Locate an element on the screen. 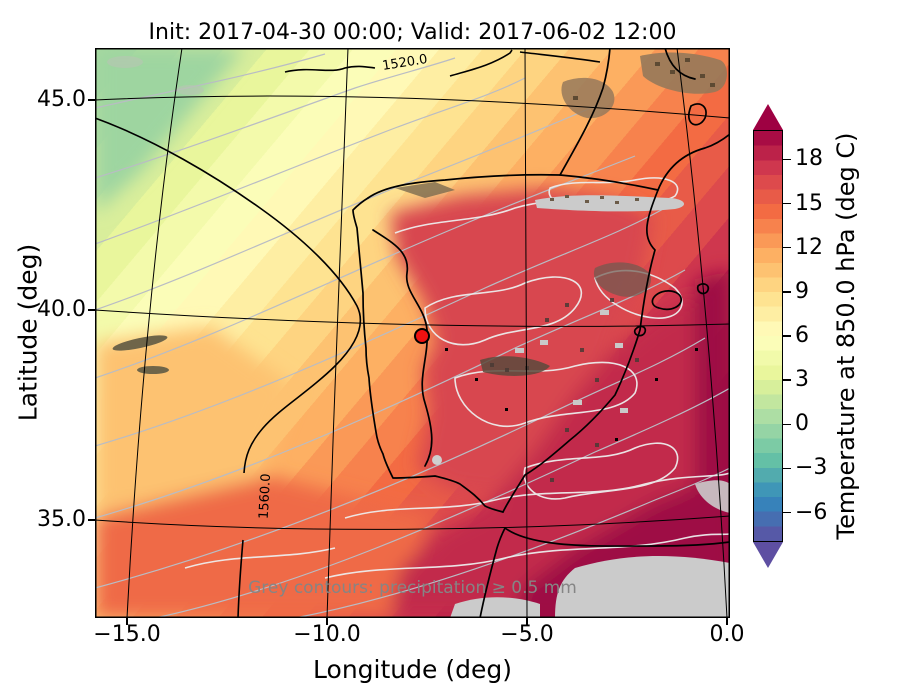 The width and height of the screenshot is (900, 700). y-axis-label: Latitude (deg) is located at coordinates (28, 332).